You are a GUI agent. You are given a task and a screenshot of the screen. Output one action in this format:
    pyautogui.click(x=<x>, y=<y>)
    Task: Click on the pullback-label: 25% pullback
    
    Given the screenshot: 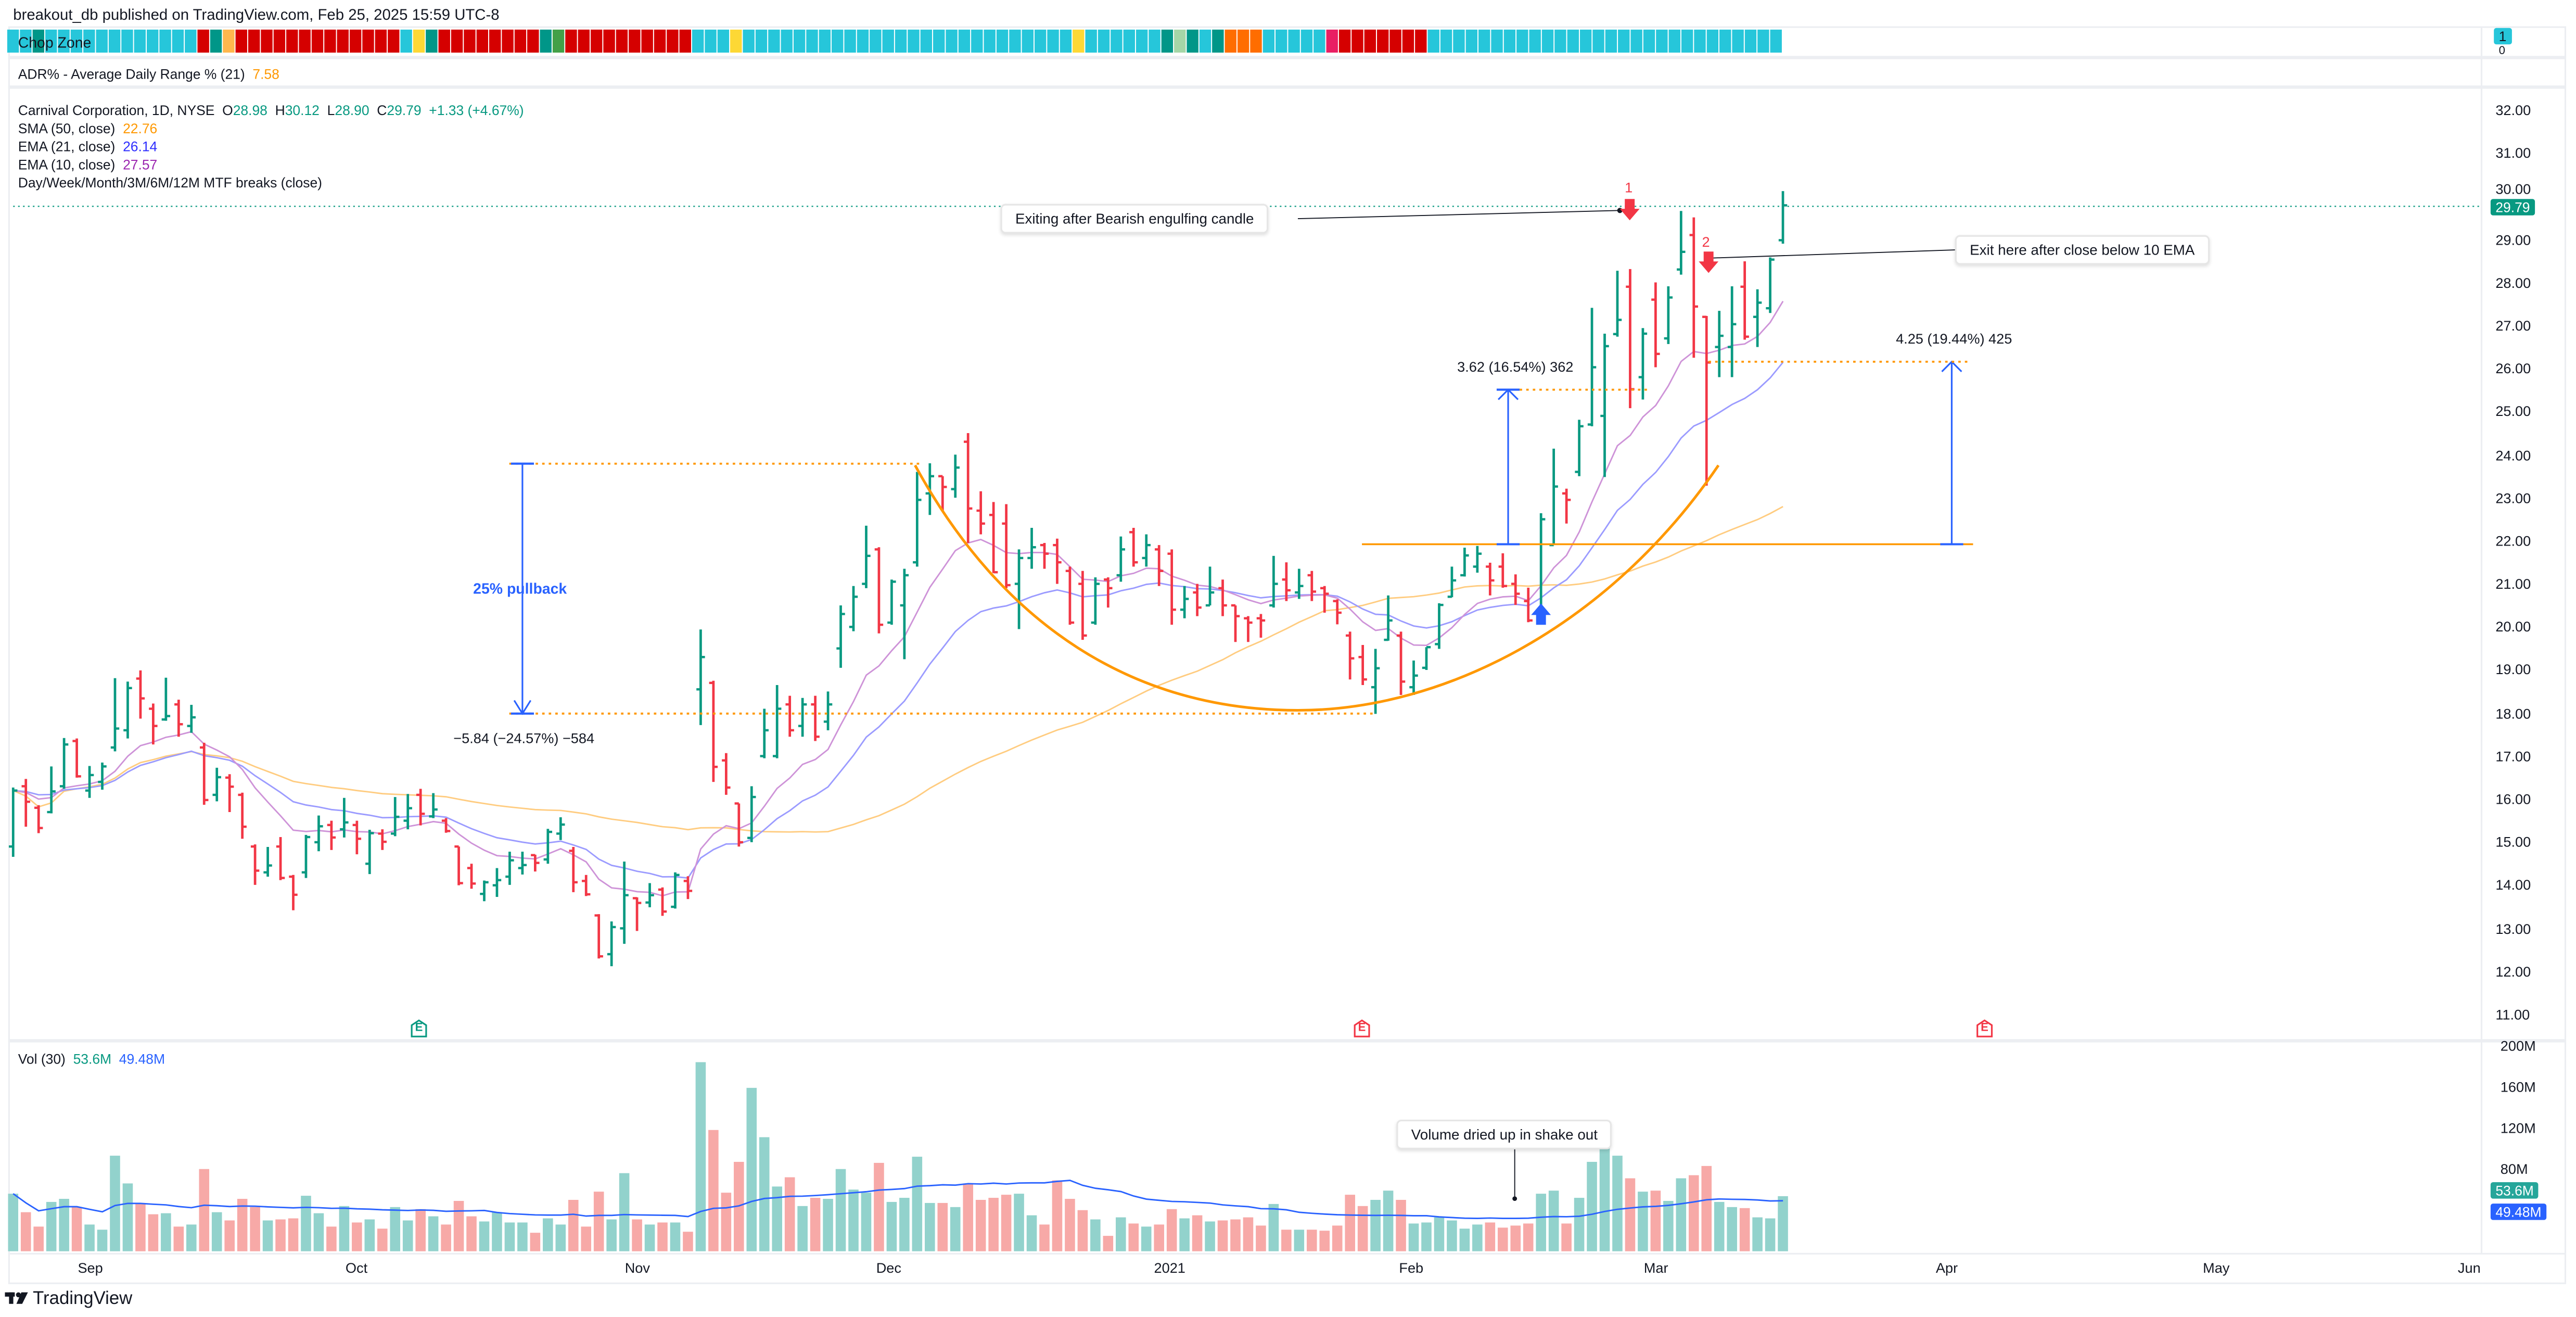 What is the action you would take?
    pyautogui.click(x=520, y=588)
    